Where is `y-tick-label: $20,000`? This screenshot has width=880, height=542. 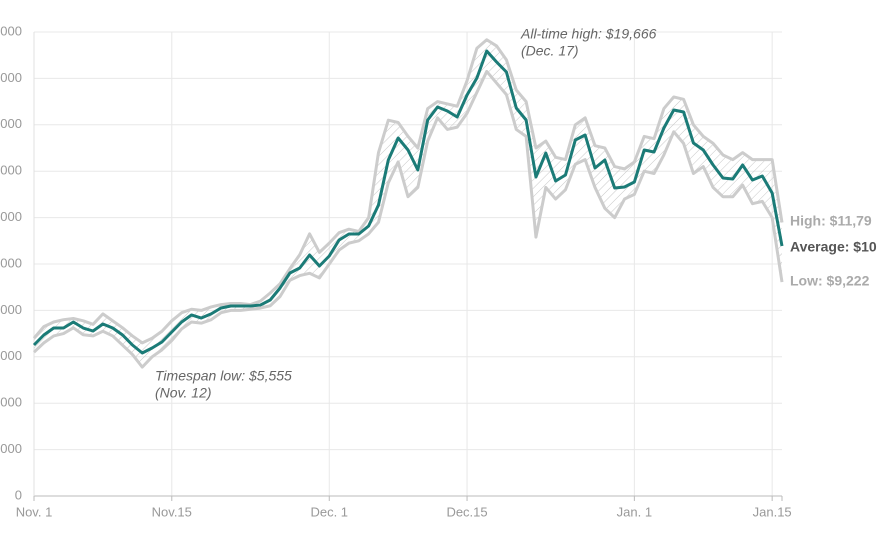 y-tick-label: $20,000 is located at coordinates (11, 30).